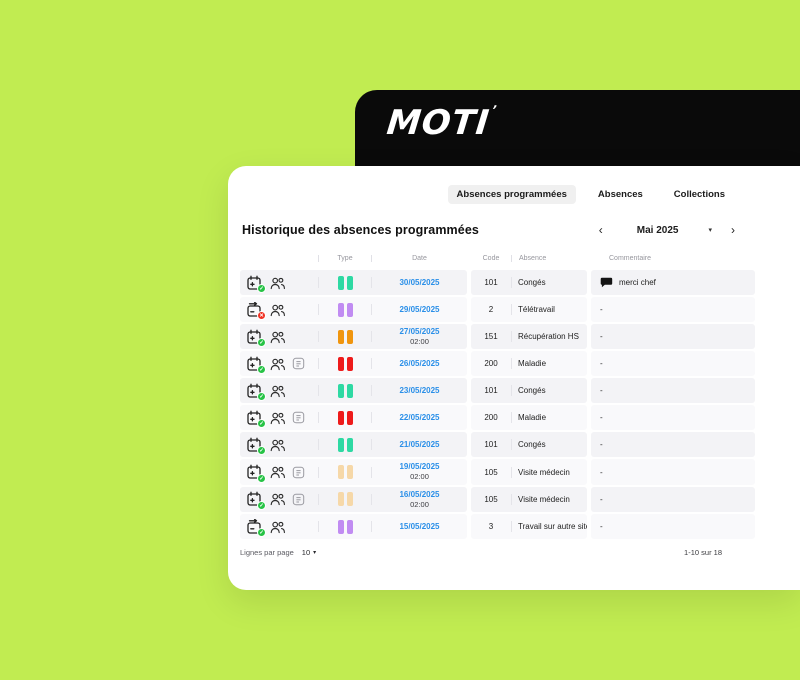 The height and width of the screenshot is (680, 800). I want to click on tab-absences: Absences, so click(620, 194).